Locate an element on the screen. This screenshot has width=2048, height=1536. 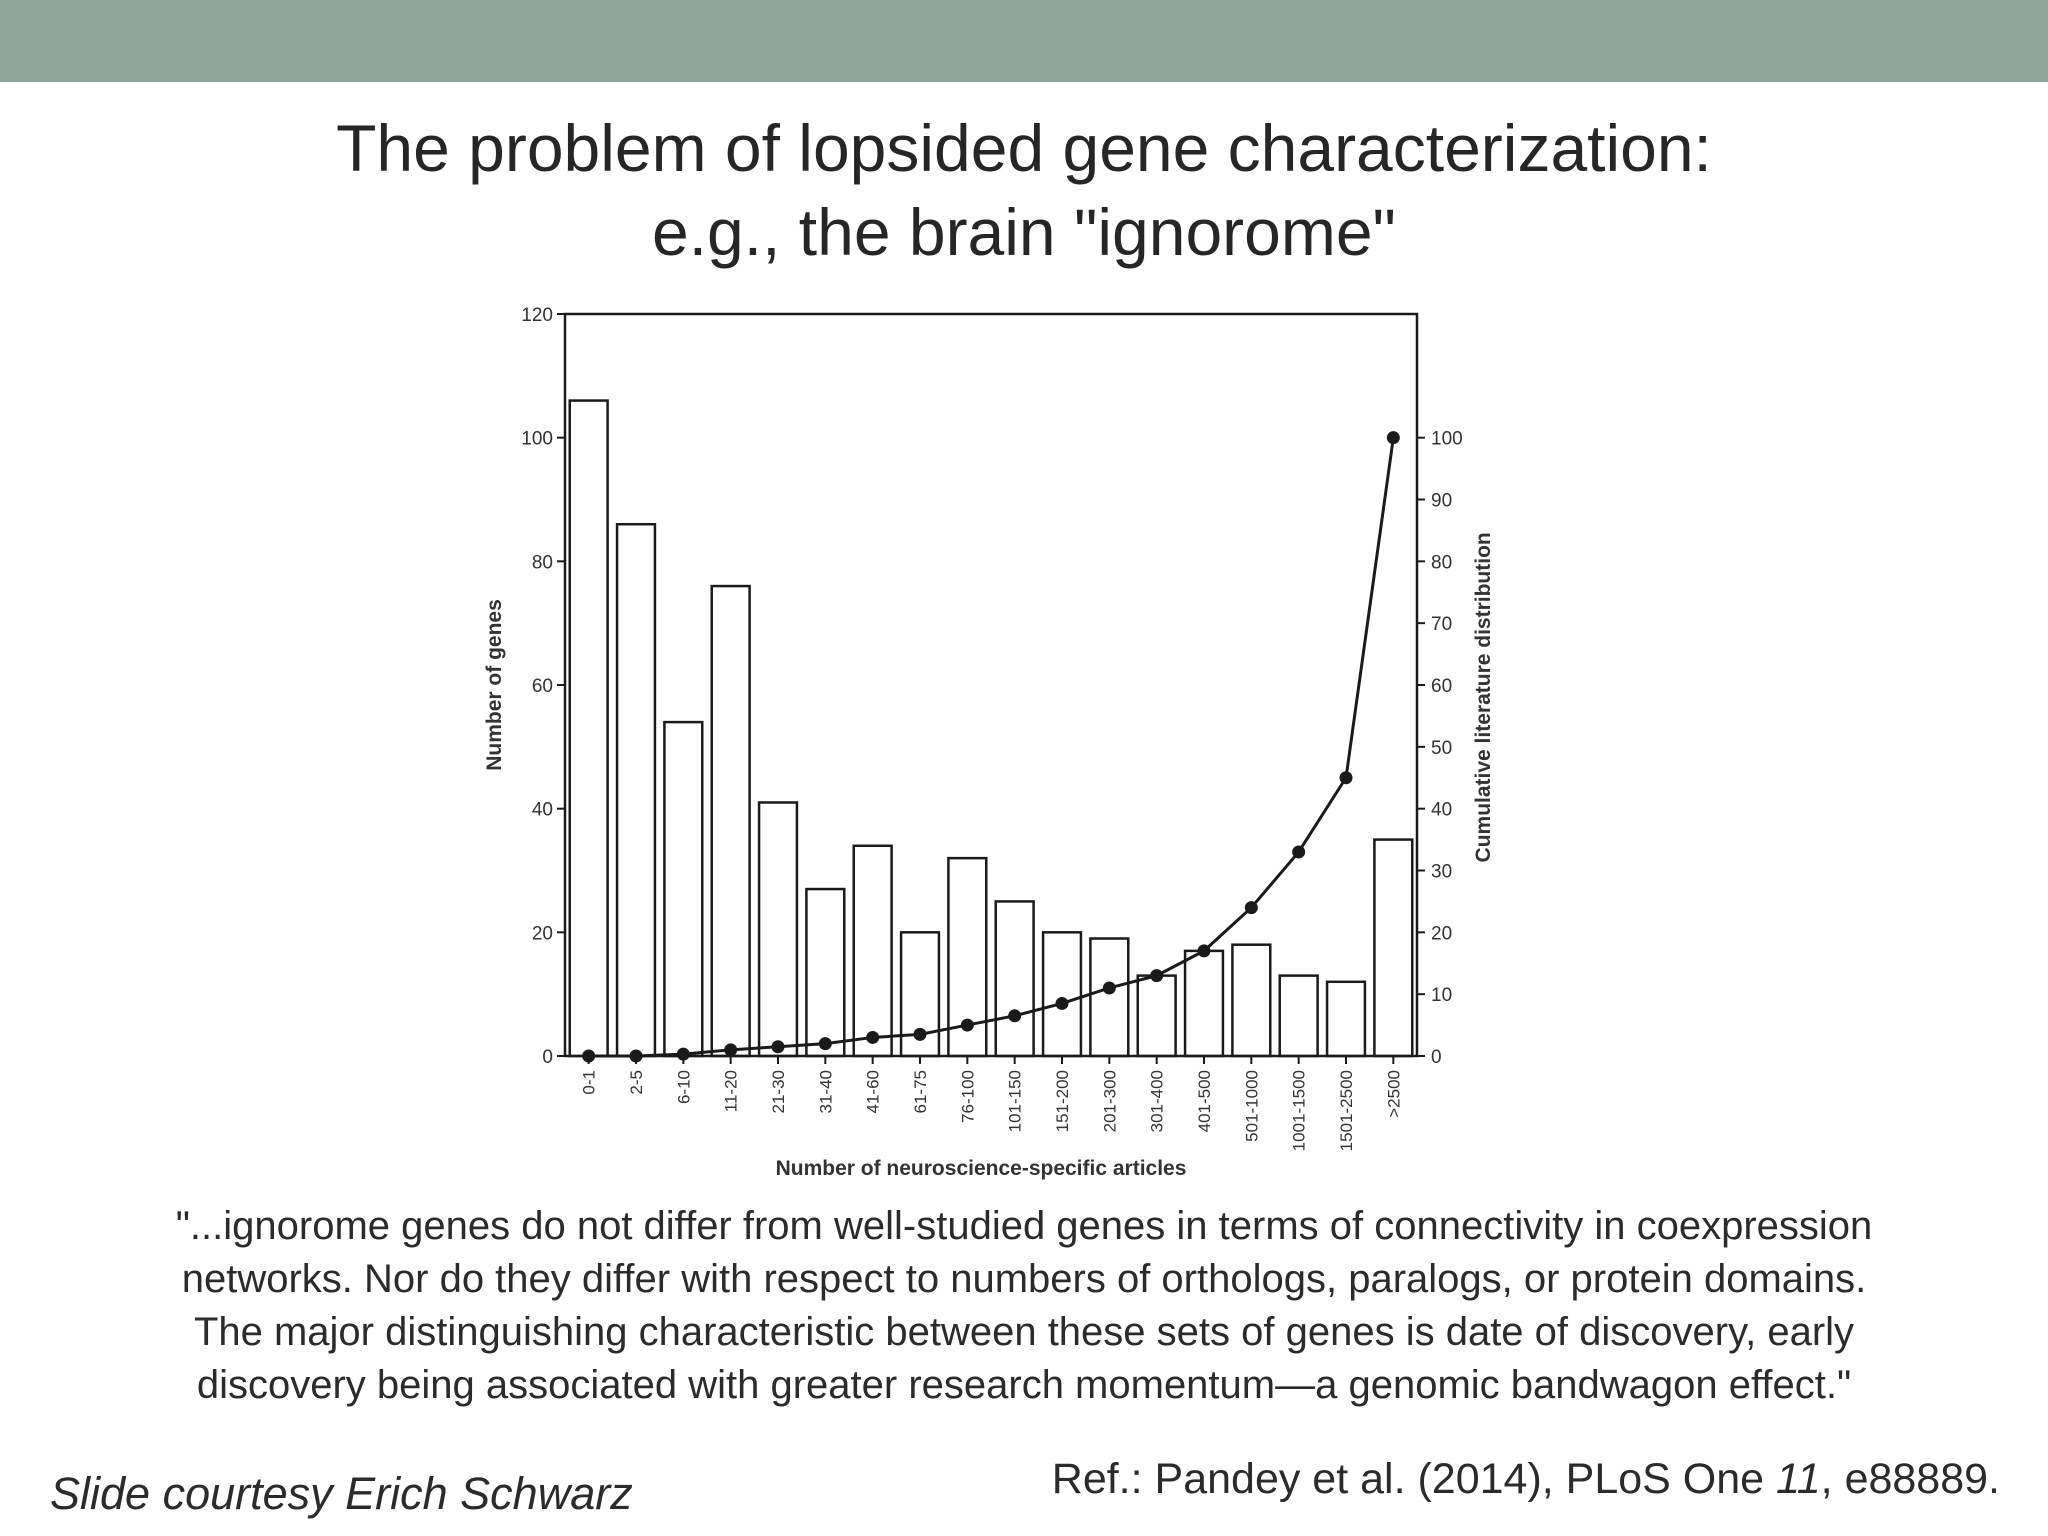
right-axis-tick-label: 40 is located at coordinates (1441, 810).